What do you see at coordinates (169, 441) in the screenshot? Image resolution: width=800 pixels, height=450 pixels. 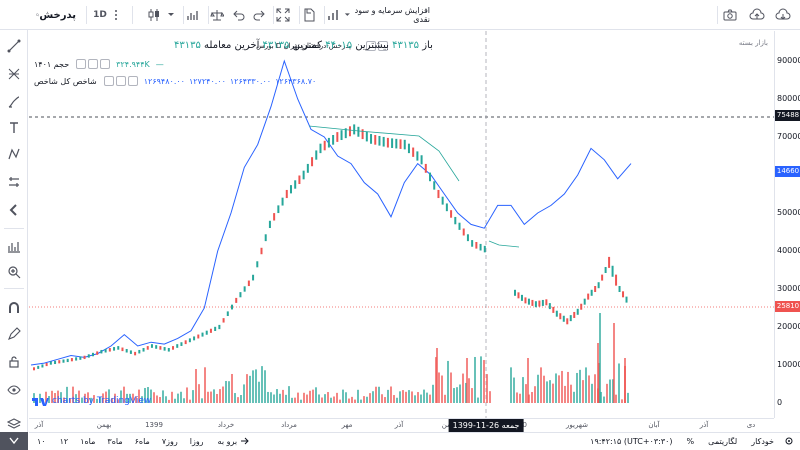 I see `range-7d: روز۷` at bounding box center [169, 441].